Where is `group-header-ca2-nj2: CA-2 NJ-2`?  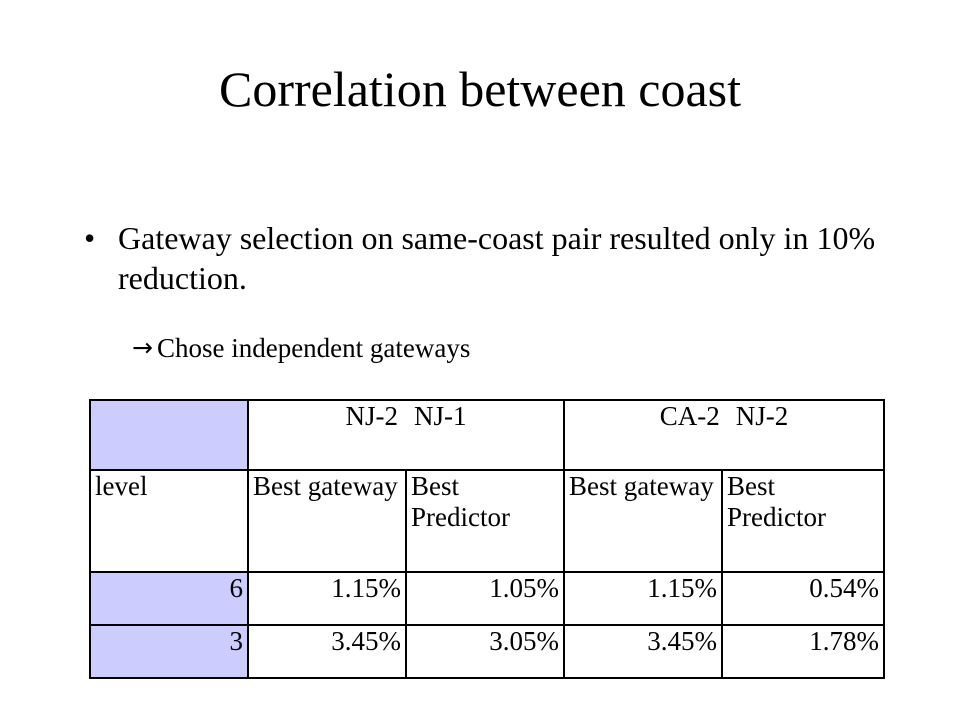 group-header-ca2-nj2: CA-2 NJ-2 is located at coordinates (724, 435).